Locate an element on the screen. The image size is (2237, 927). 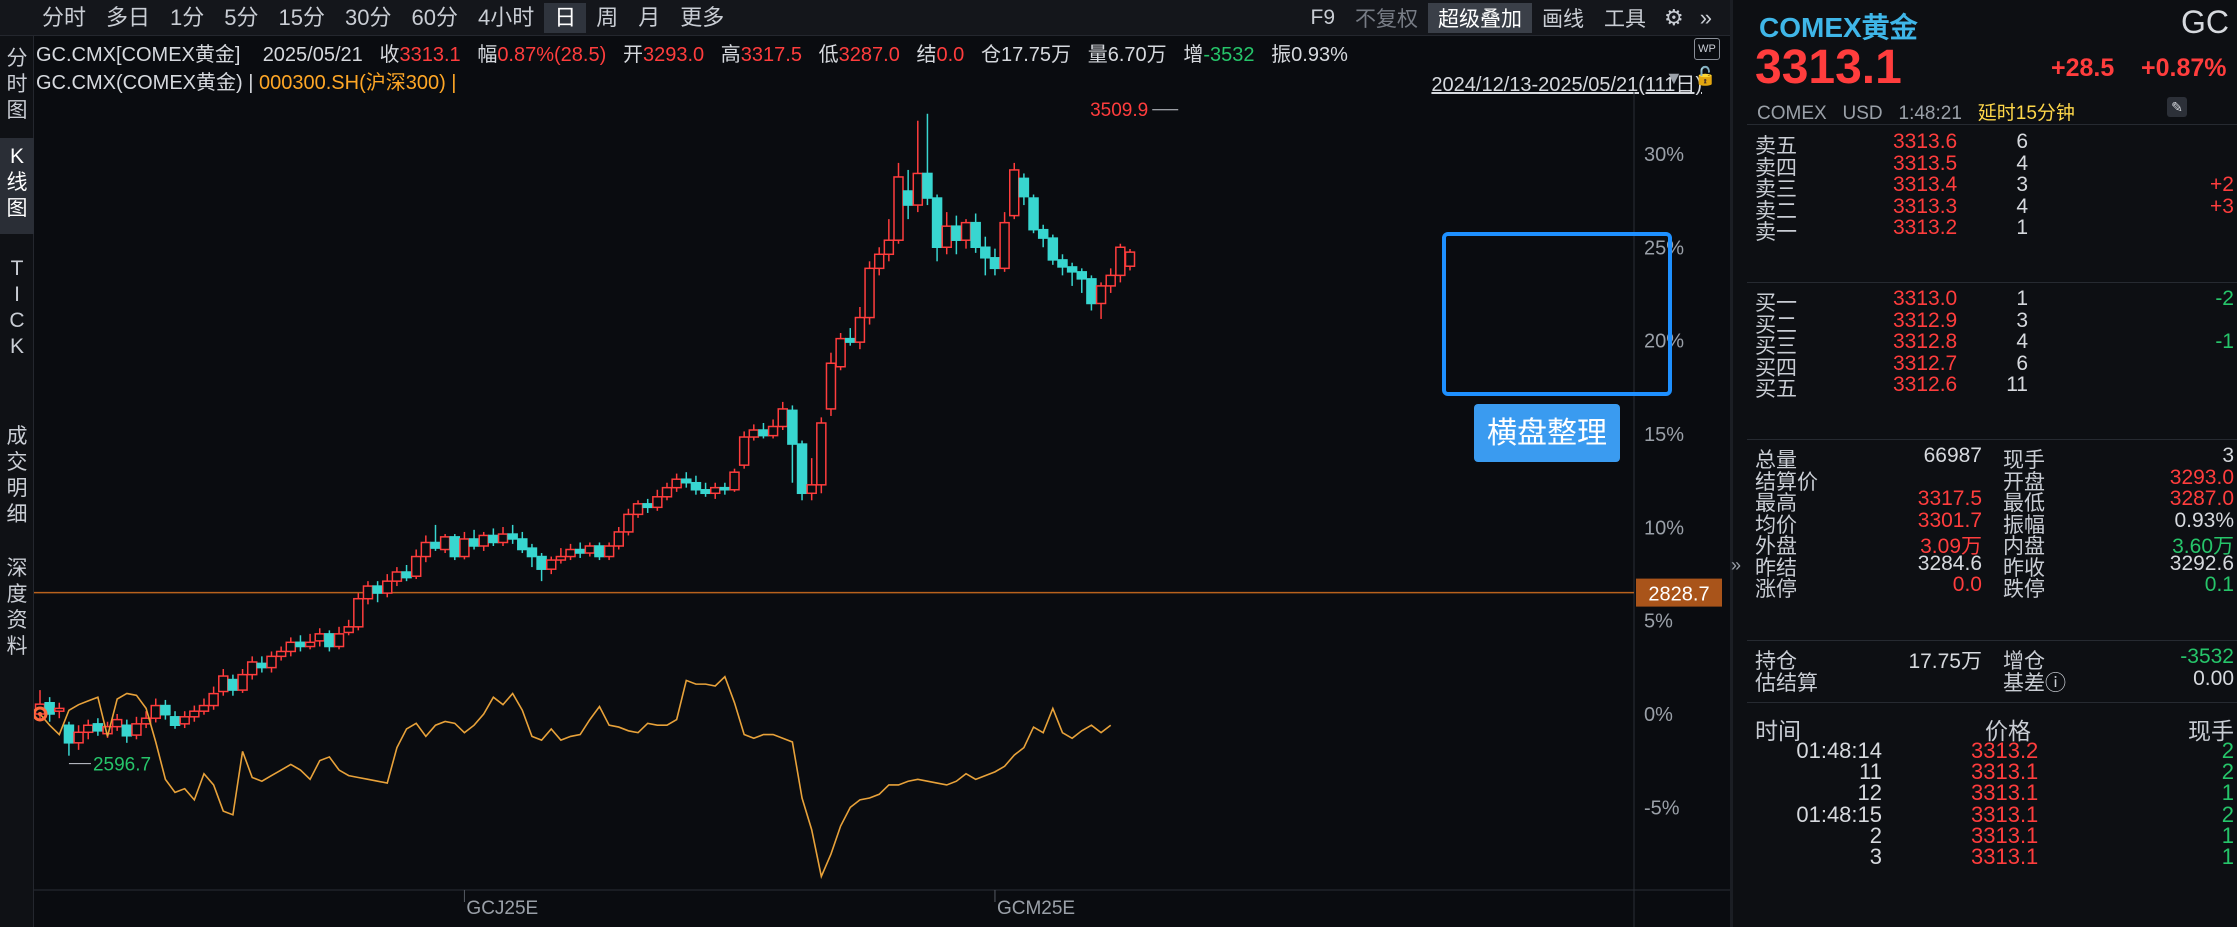
tab-trade-detail: 成交明细 is located at coordinates (17, 475).